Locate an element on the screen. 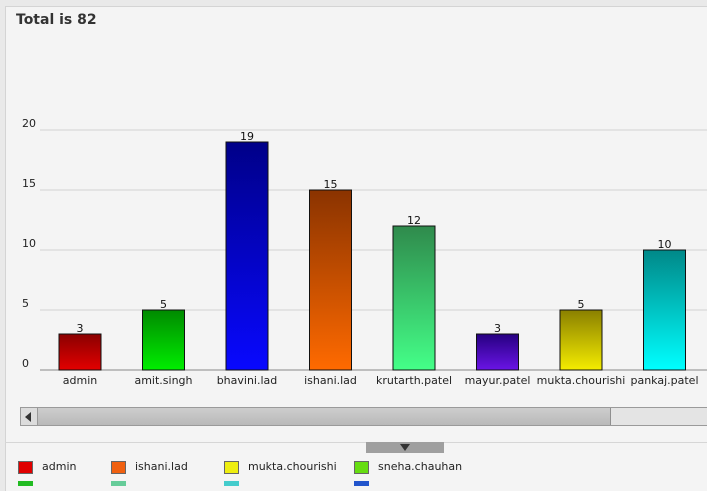 This screenshot has width=707, height=491. legend-label: ishani.lad is located at coordinates (161, 466).